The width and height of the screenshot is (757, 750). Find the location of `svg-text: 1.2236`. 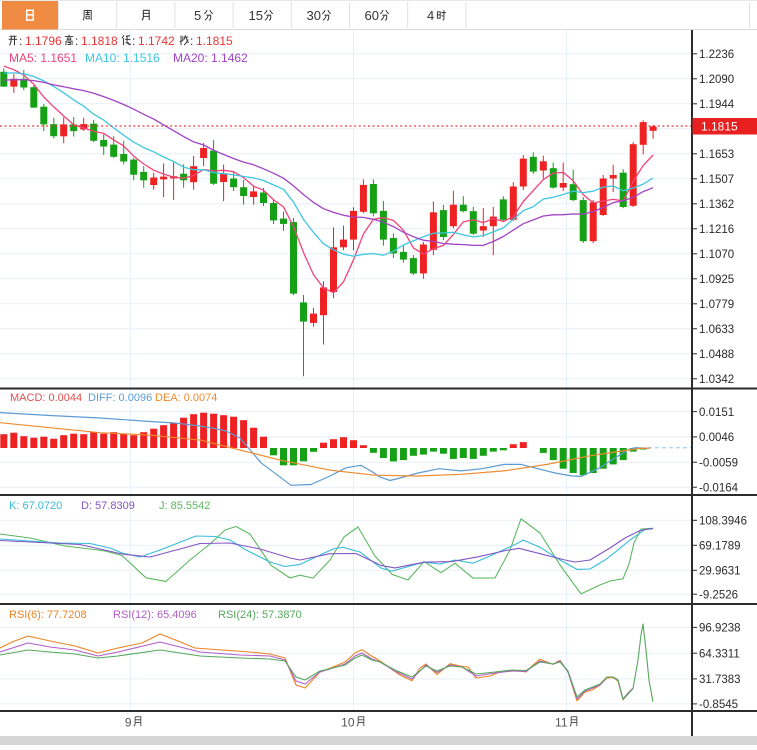

svg-text: 1.2236 is located at coordinates (716, 55).